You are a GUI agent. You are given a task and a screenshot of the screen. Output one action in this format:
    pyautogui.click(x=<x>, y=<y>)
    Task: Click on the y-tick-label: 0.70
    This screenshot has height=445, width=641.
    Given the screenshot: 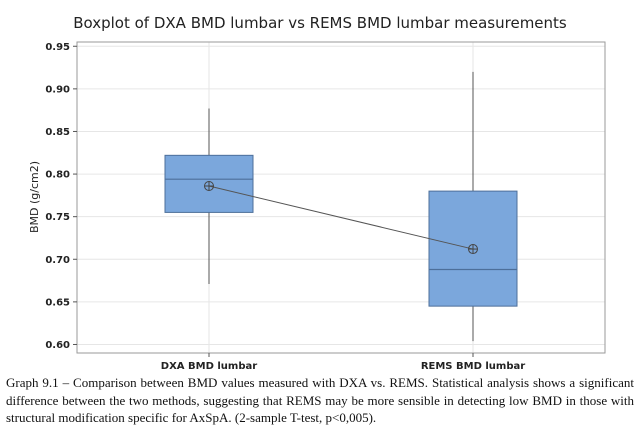 What is the action you would take?
    pyautogui.click(x=57, y=260)
    